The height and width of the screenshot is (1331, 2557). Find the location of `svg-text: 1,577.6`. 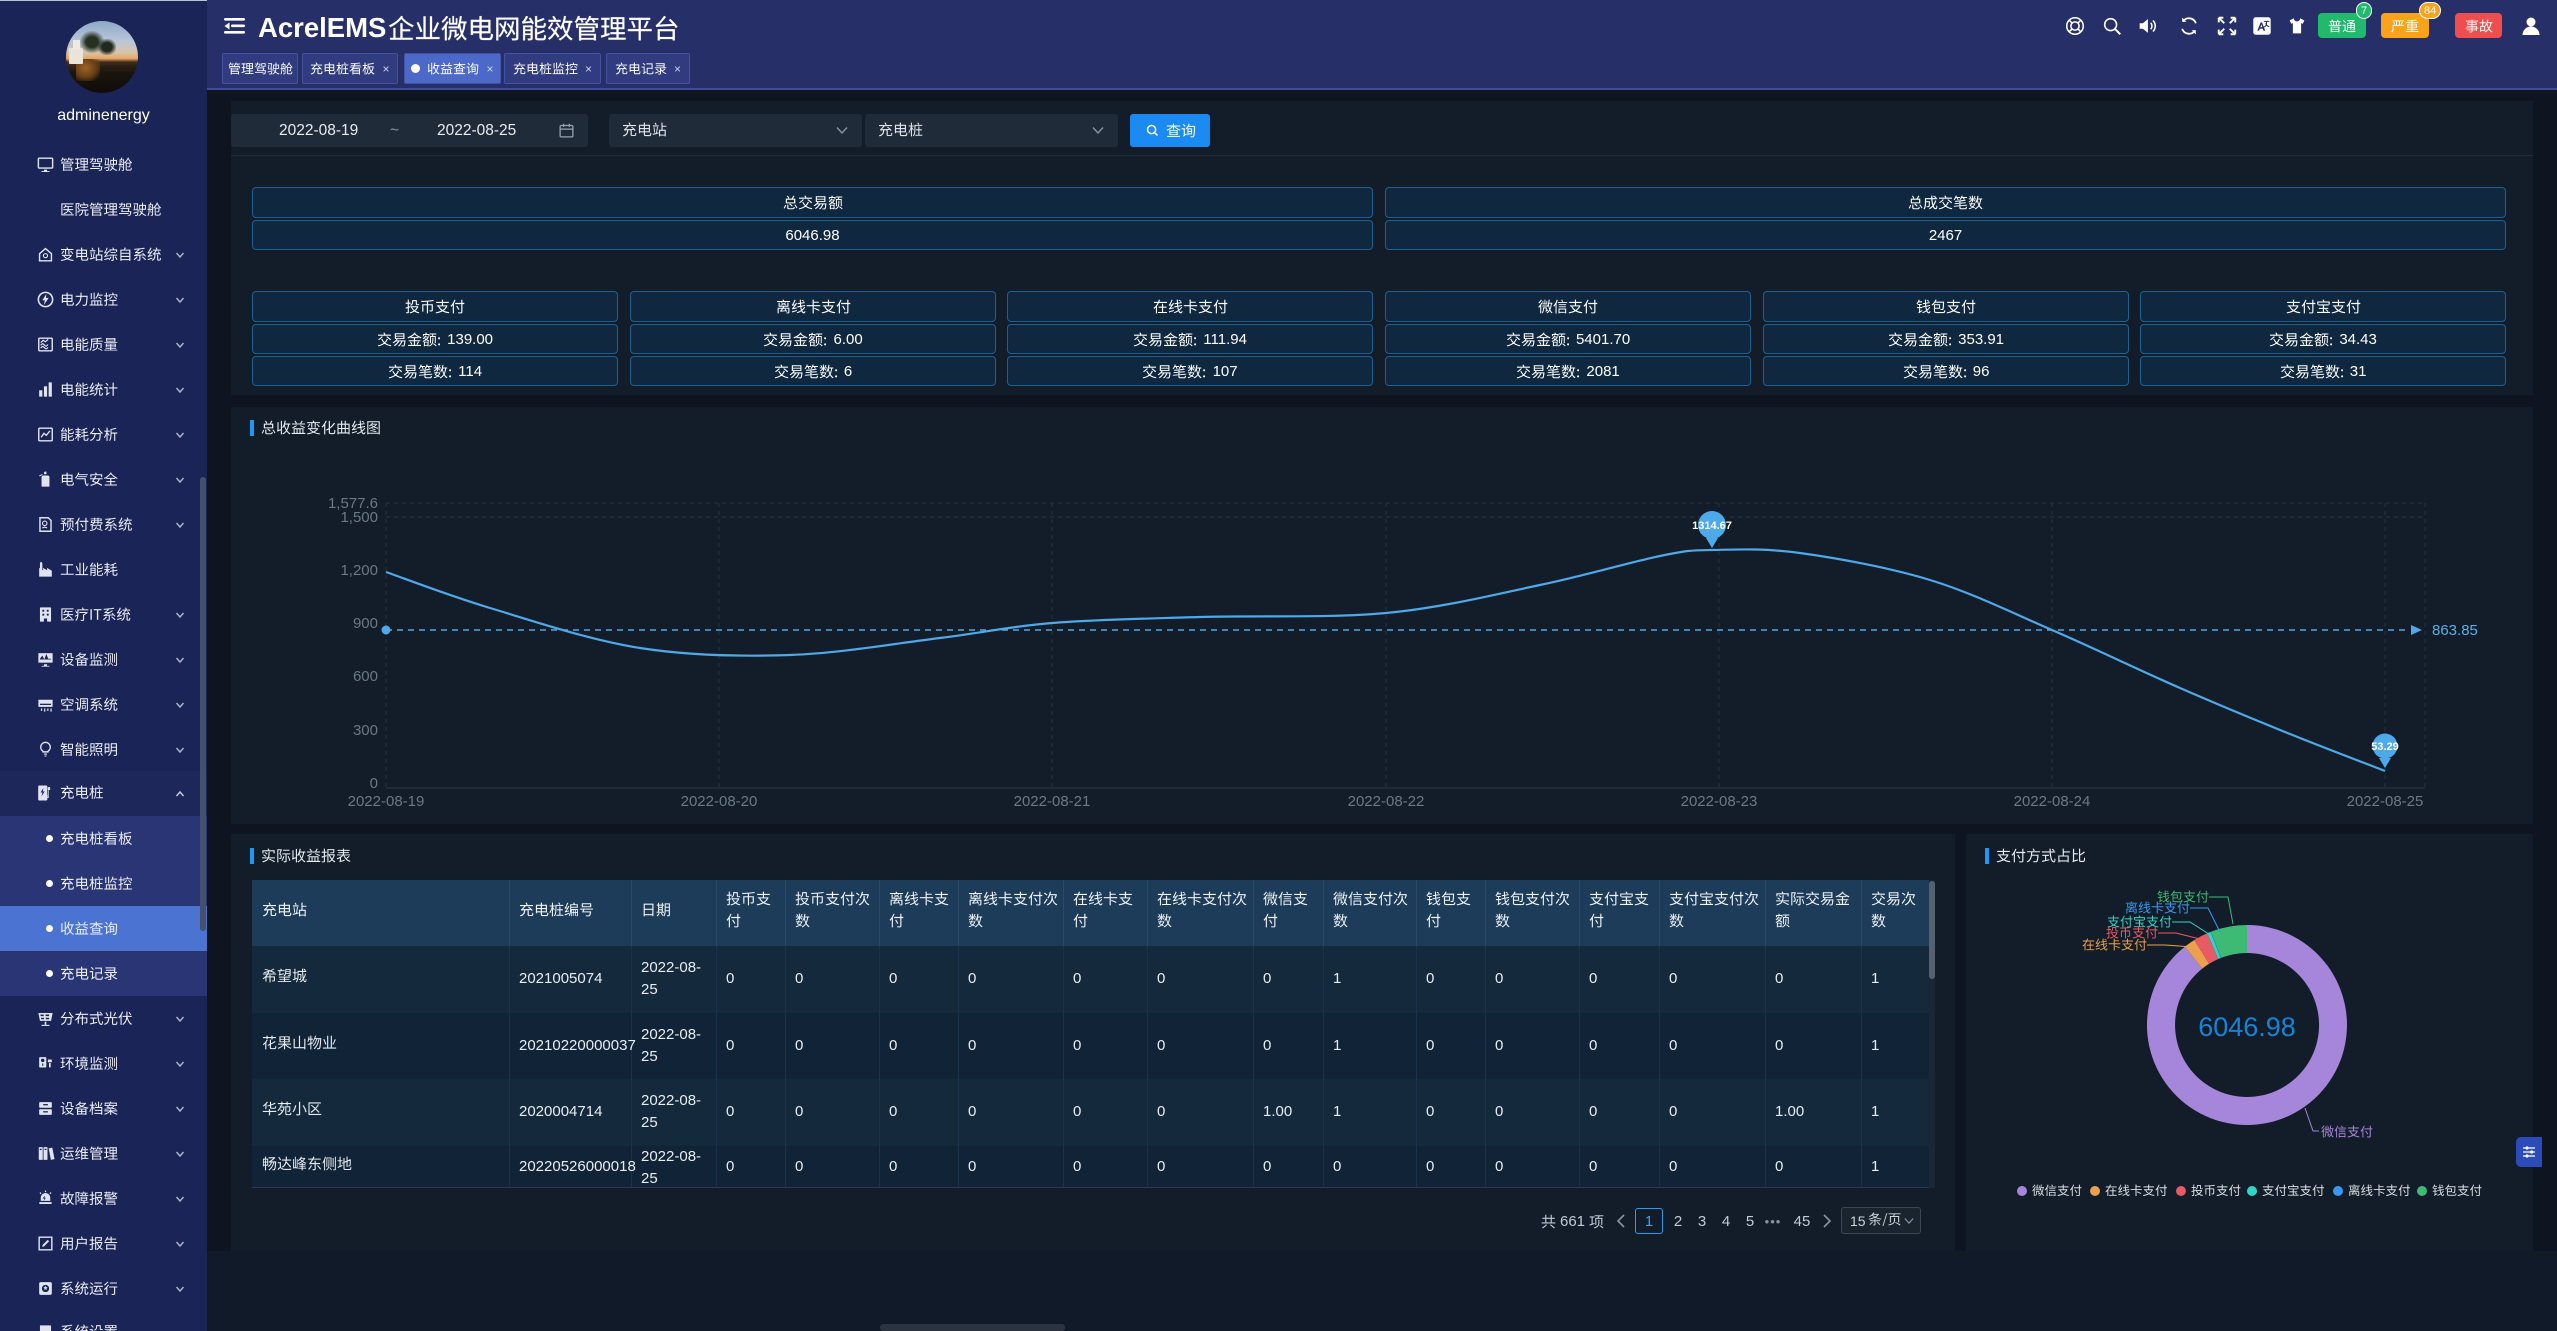

svg-text: 1,577.6 is located at coordinates (353, 503).